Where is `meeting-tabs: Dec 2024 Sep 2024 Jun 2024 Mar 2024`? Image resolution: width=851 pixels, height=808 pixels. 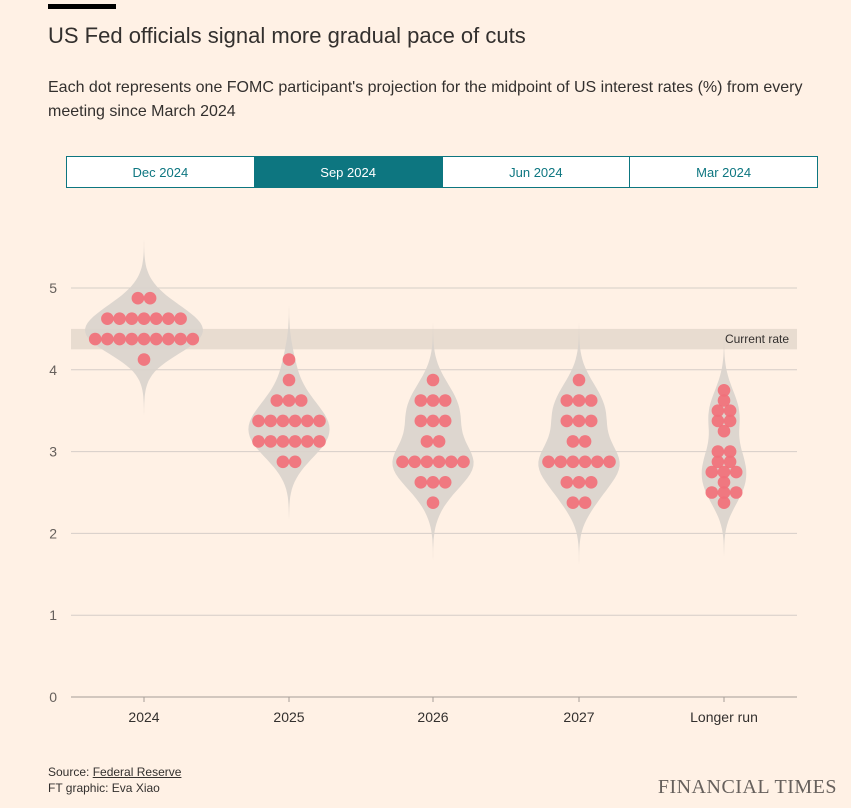
meeting-tabs: Dec 2024 Sep 2024 Jun 2024 Mar 2024 is located at coordinates (442, 172).